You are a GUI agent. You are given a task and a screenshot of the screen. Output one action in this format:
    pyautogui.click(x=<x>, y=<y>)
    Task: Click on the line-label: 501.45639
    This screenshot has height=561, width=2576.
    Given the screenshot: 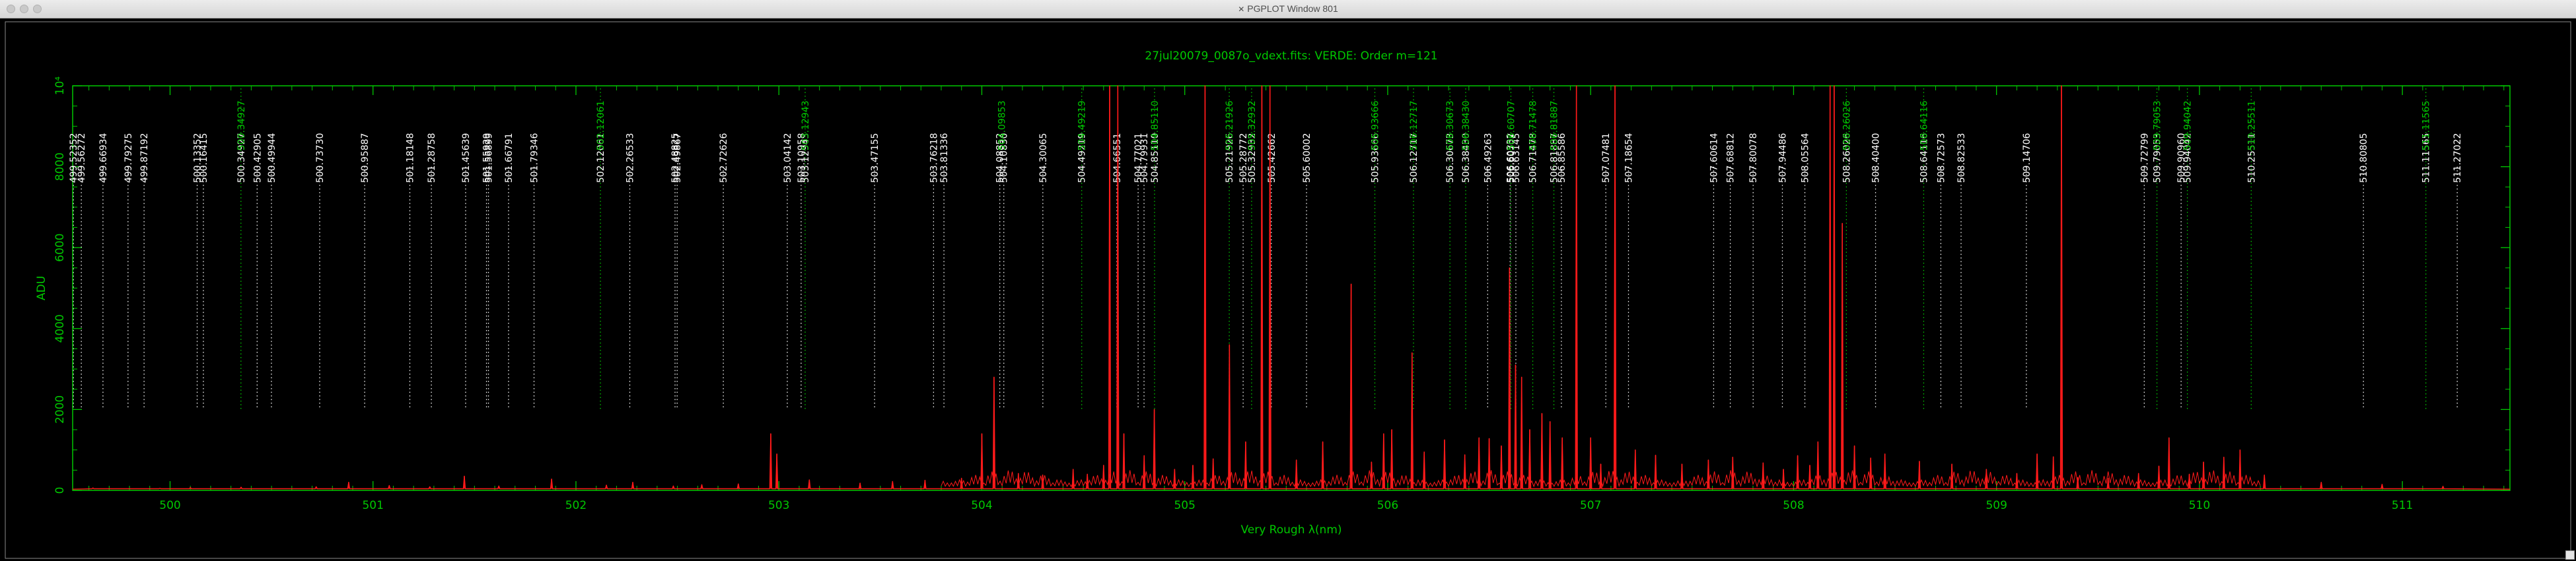 What is the action you would take?
    pyautogui.click(x=467, y=158)
    